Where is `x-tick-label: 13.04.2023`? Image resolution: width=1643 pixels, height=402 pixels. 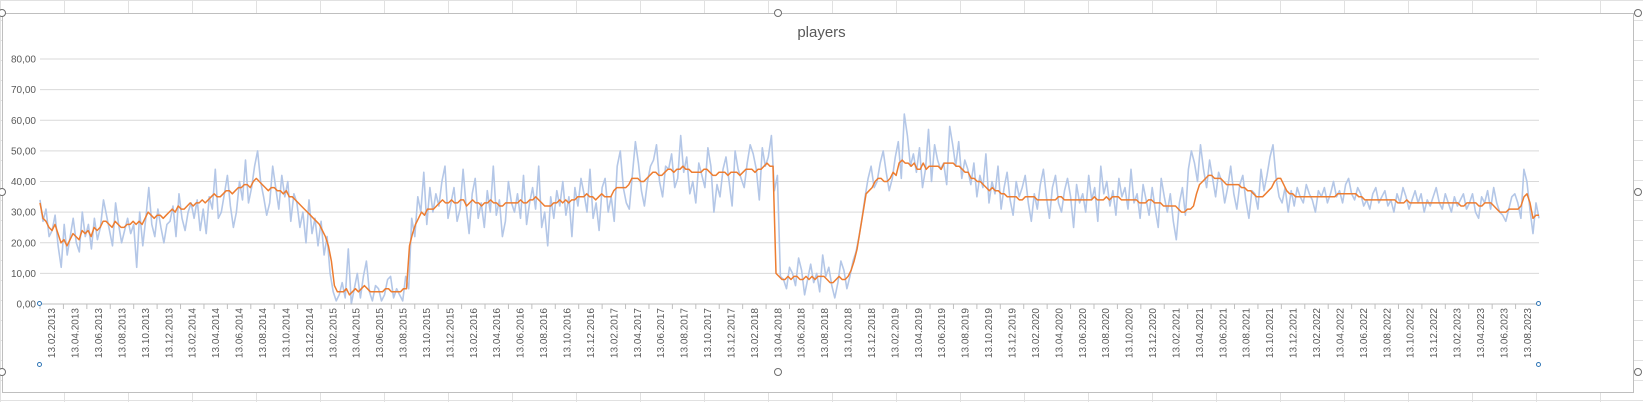
x-tick-label: 13.04.2023 is located at coordinates (1481, 333).